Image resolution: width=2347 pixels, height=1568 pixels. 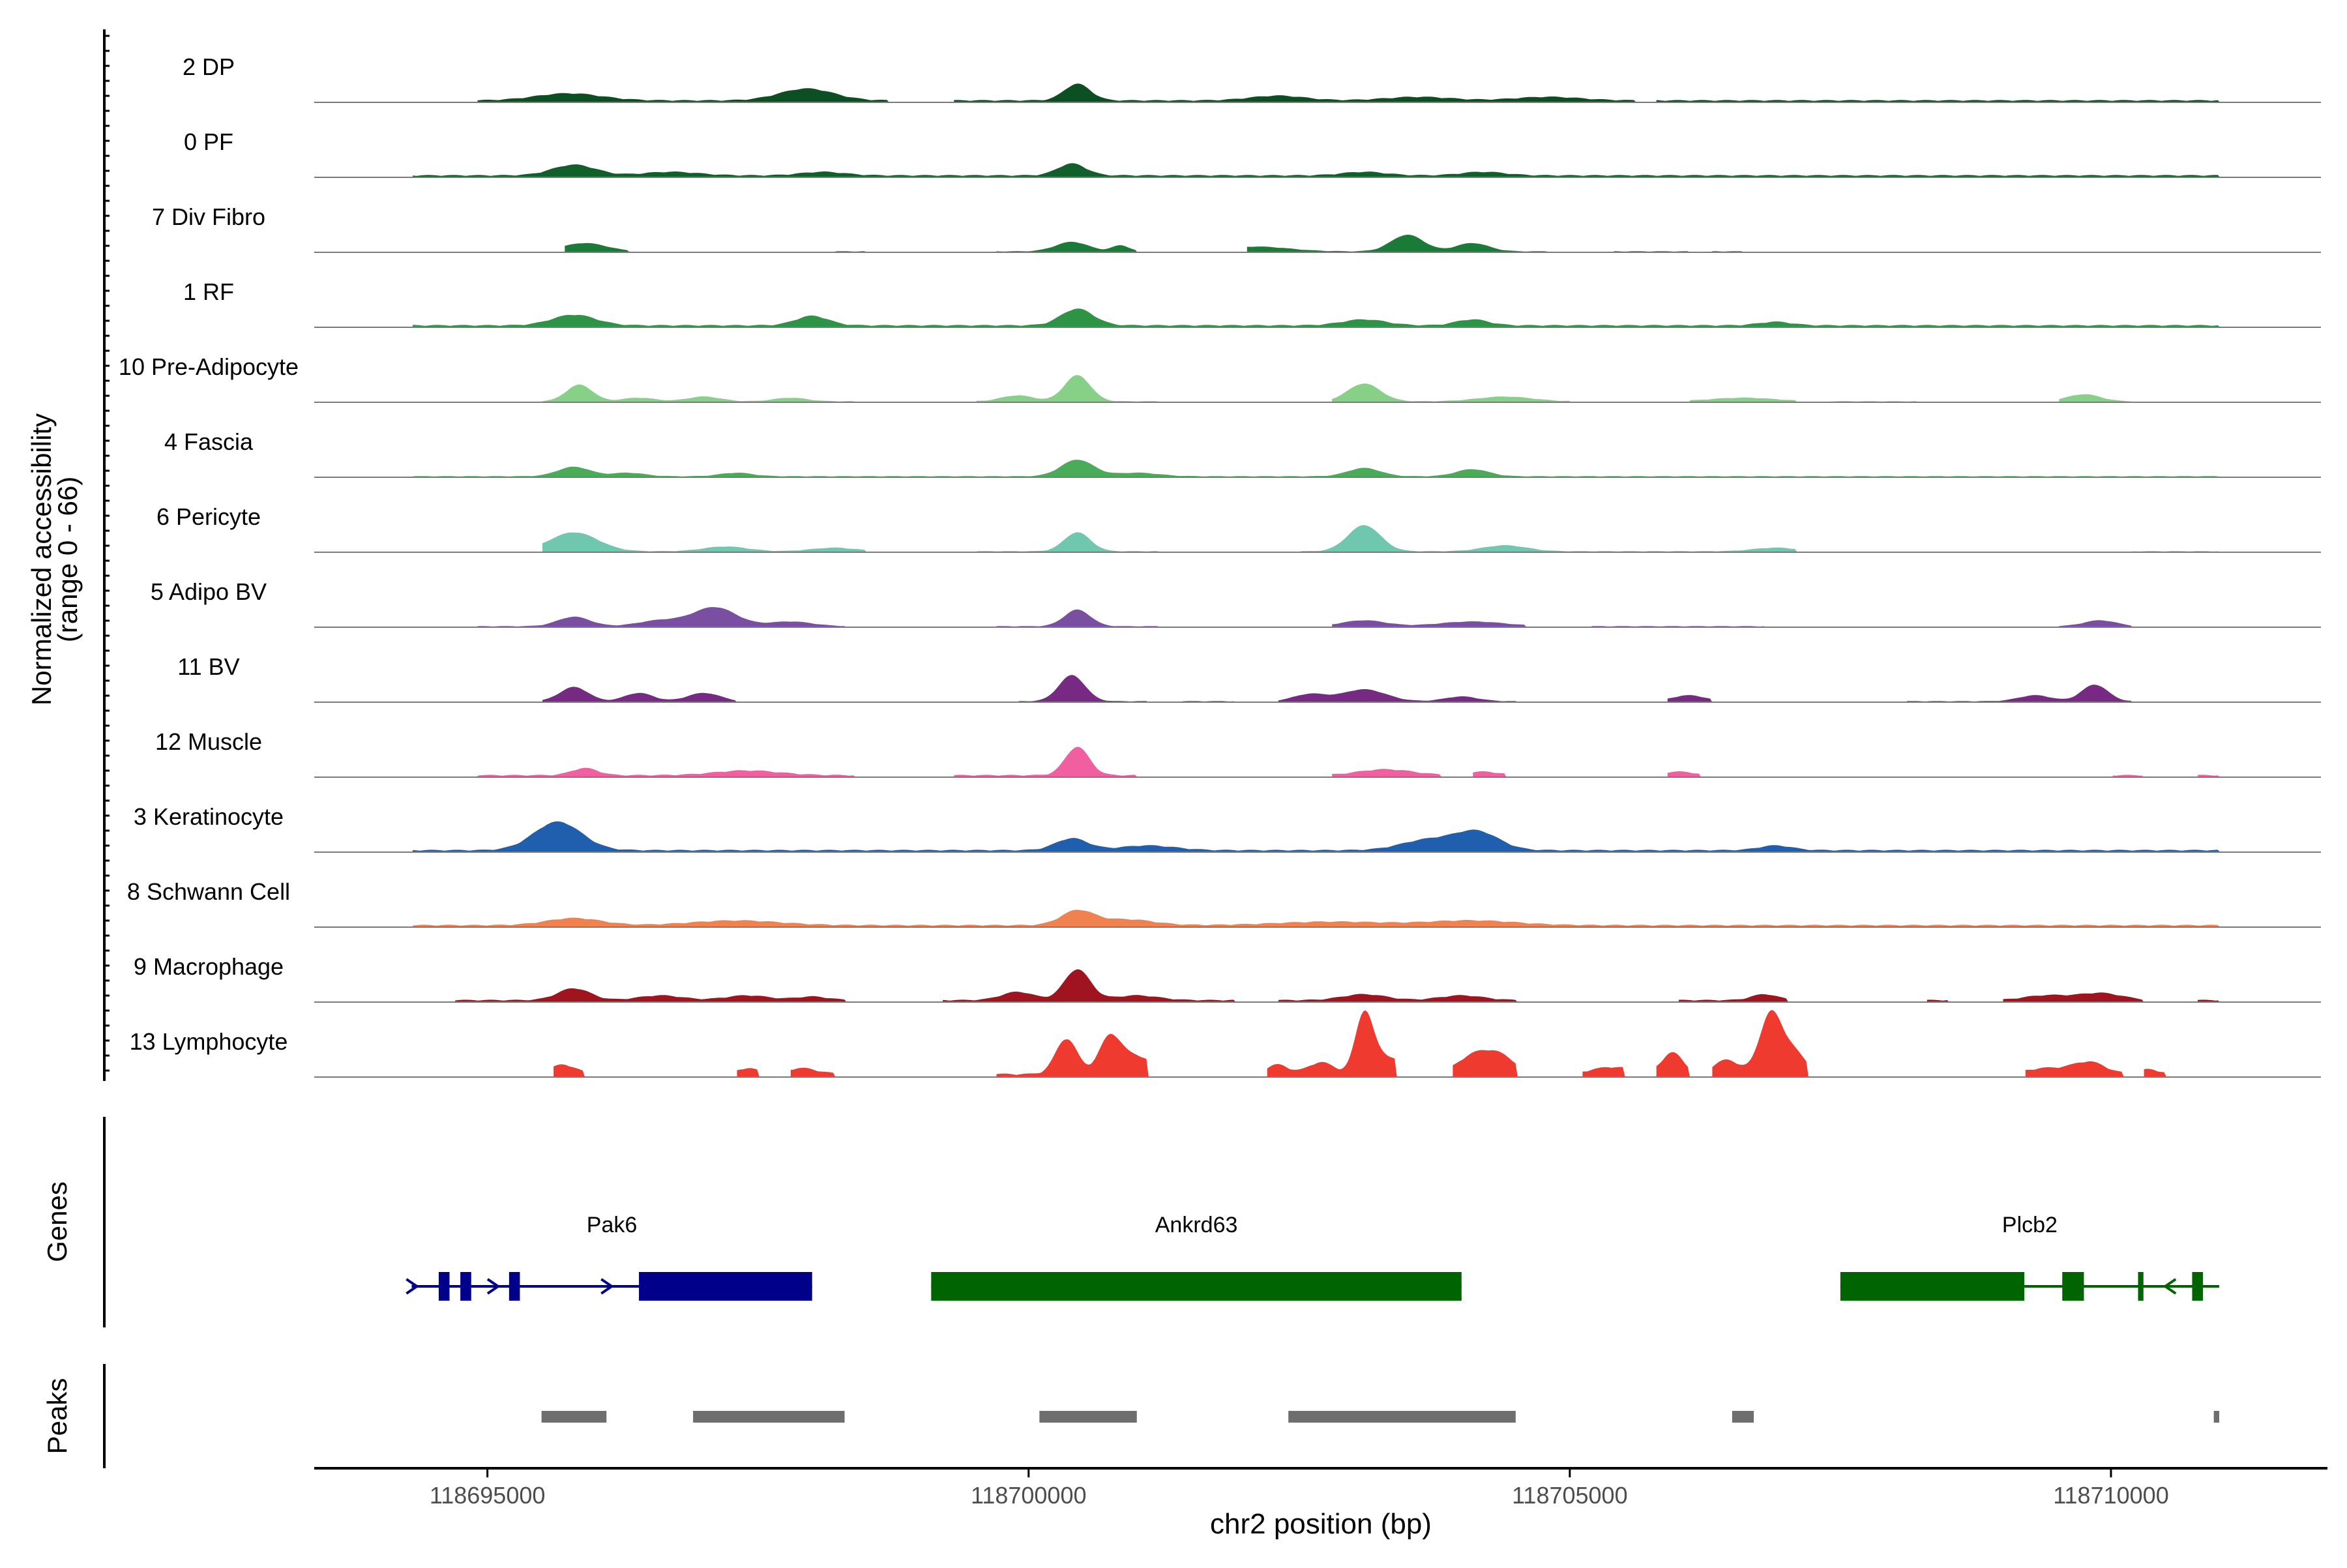 What do you see at coordinates (209, 367) in the screenshot?
I see `track-label: 10 Pre-Adipocyte` at bounding box center [209, 367].